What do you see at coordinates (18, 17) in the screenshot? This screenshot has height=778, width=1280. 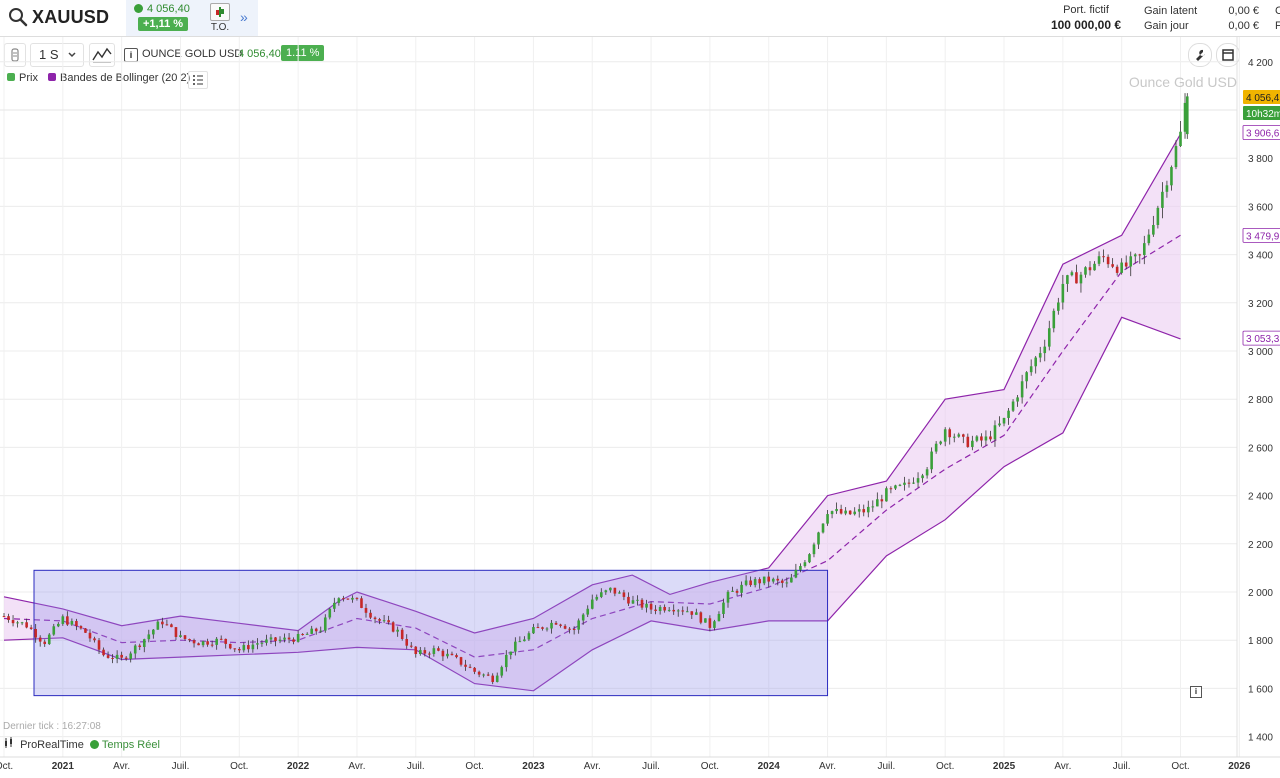 I see `search-icon` at bounding box center [18, 17].